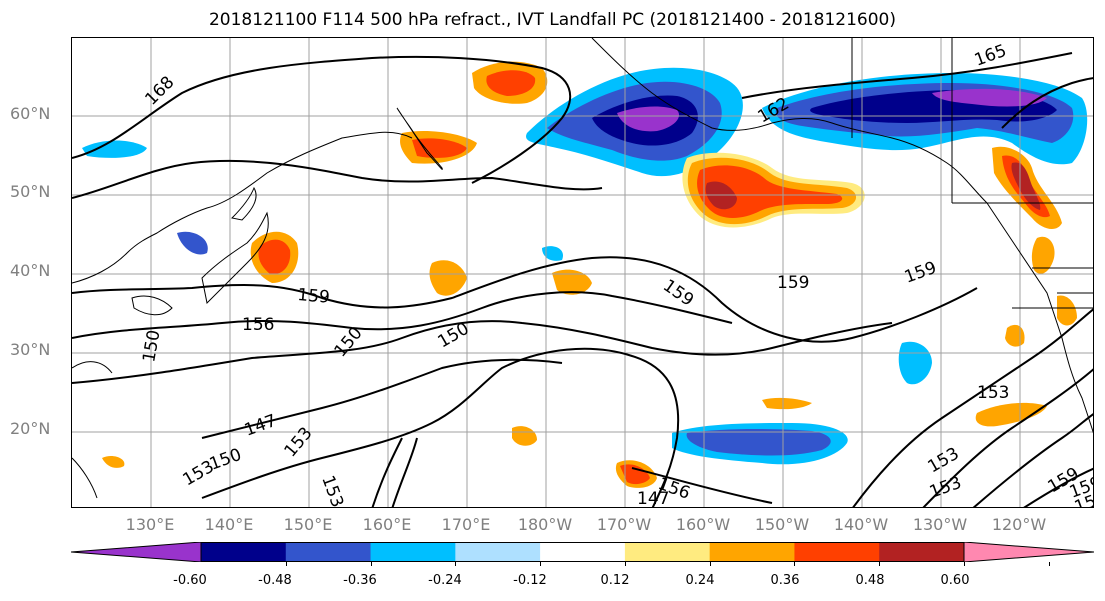  I want to click on lon-label: 170°W, so click(624, 524).